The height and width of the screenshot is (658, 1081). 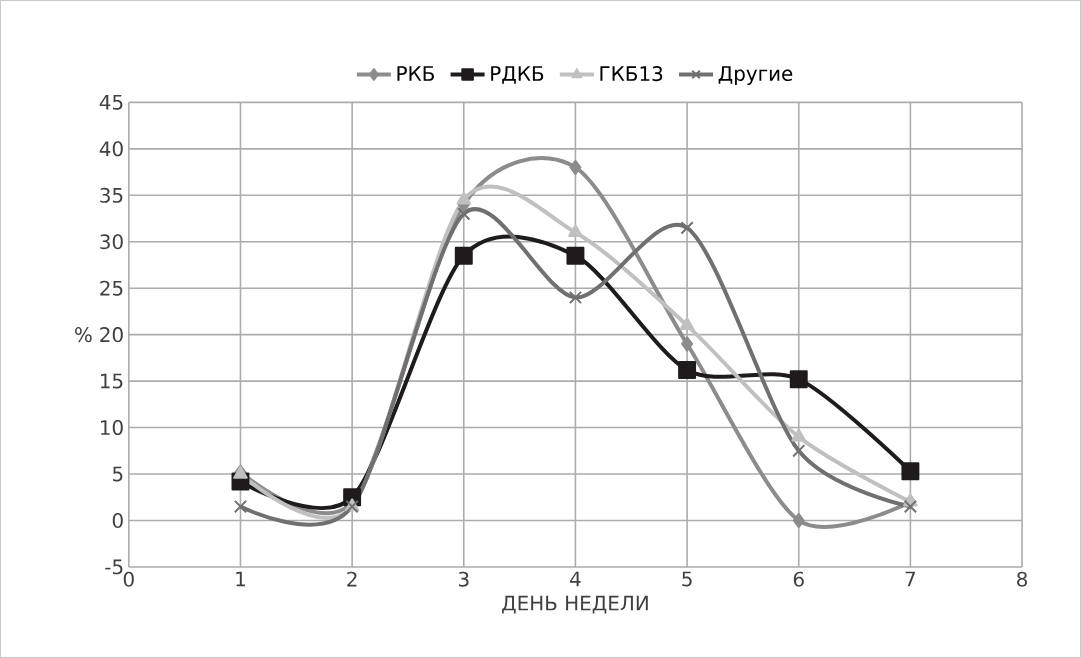 I want to click on legend-label: РКБ, so click(x=415, y=73).